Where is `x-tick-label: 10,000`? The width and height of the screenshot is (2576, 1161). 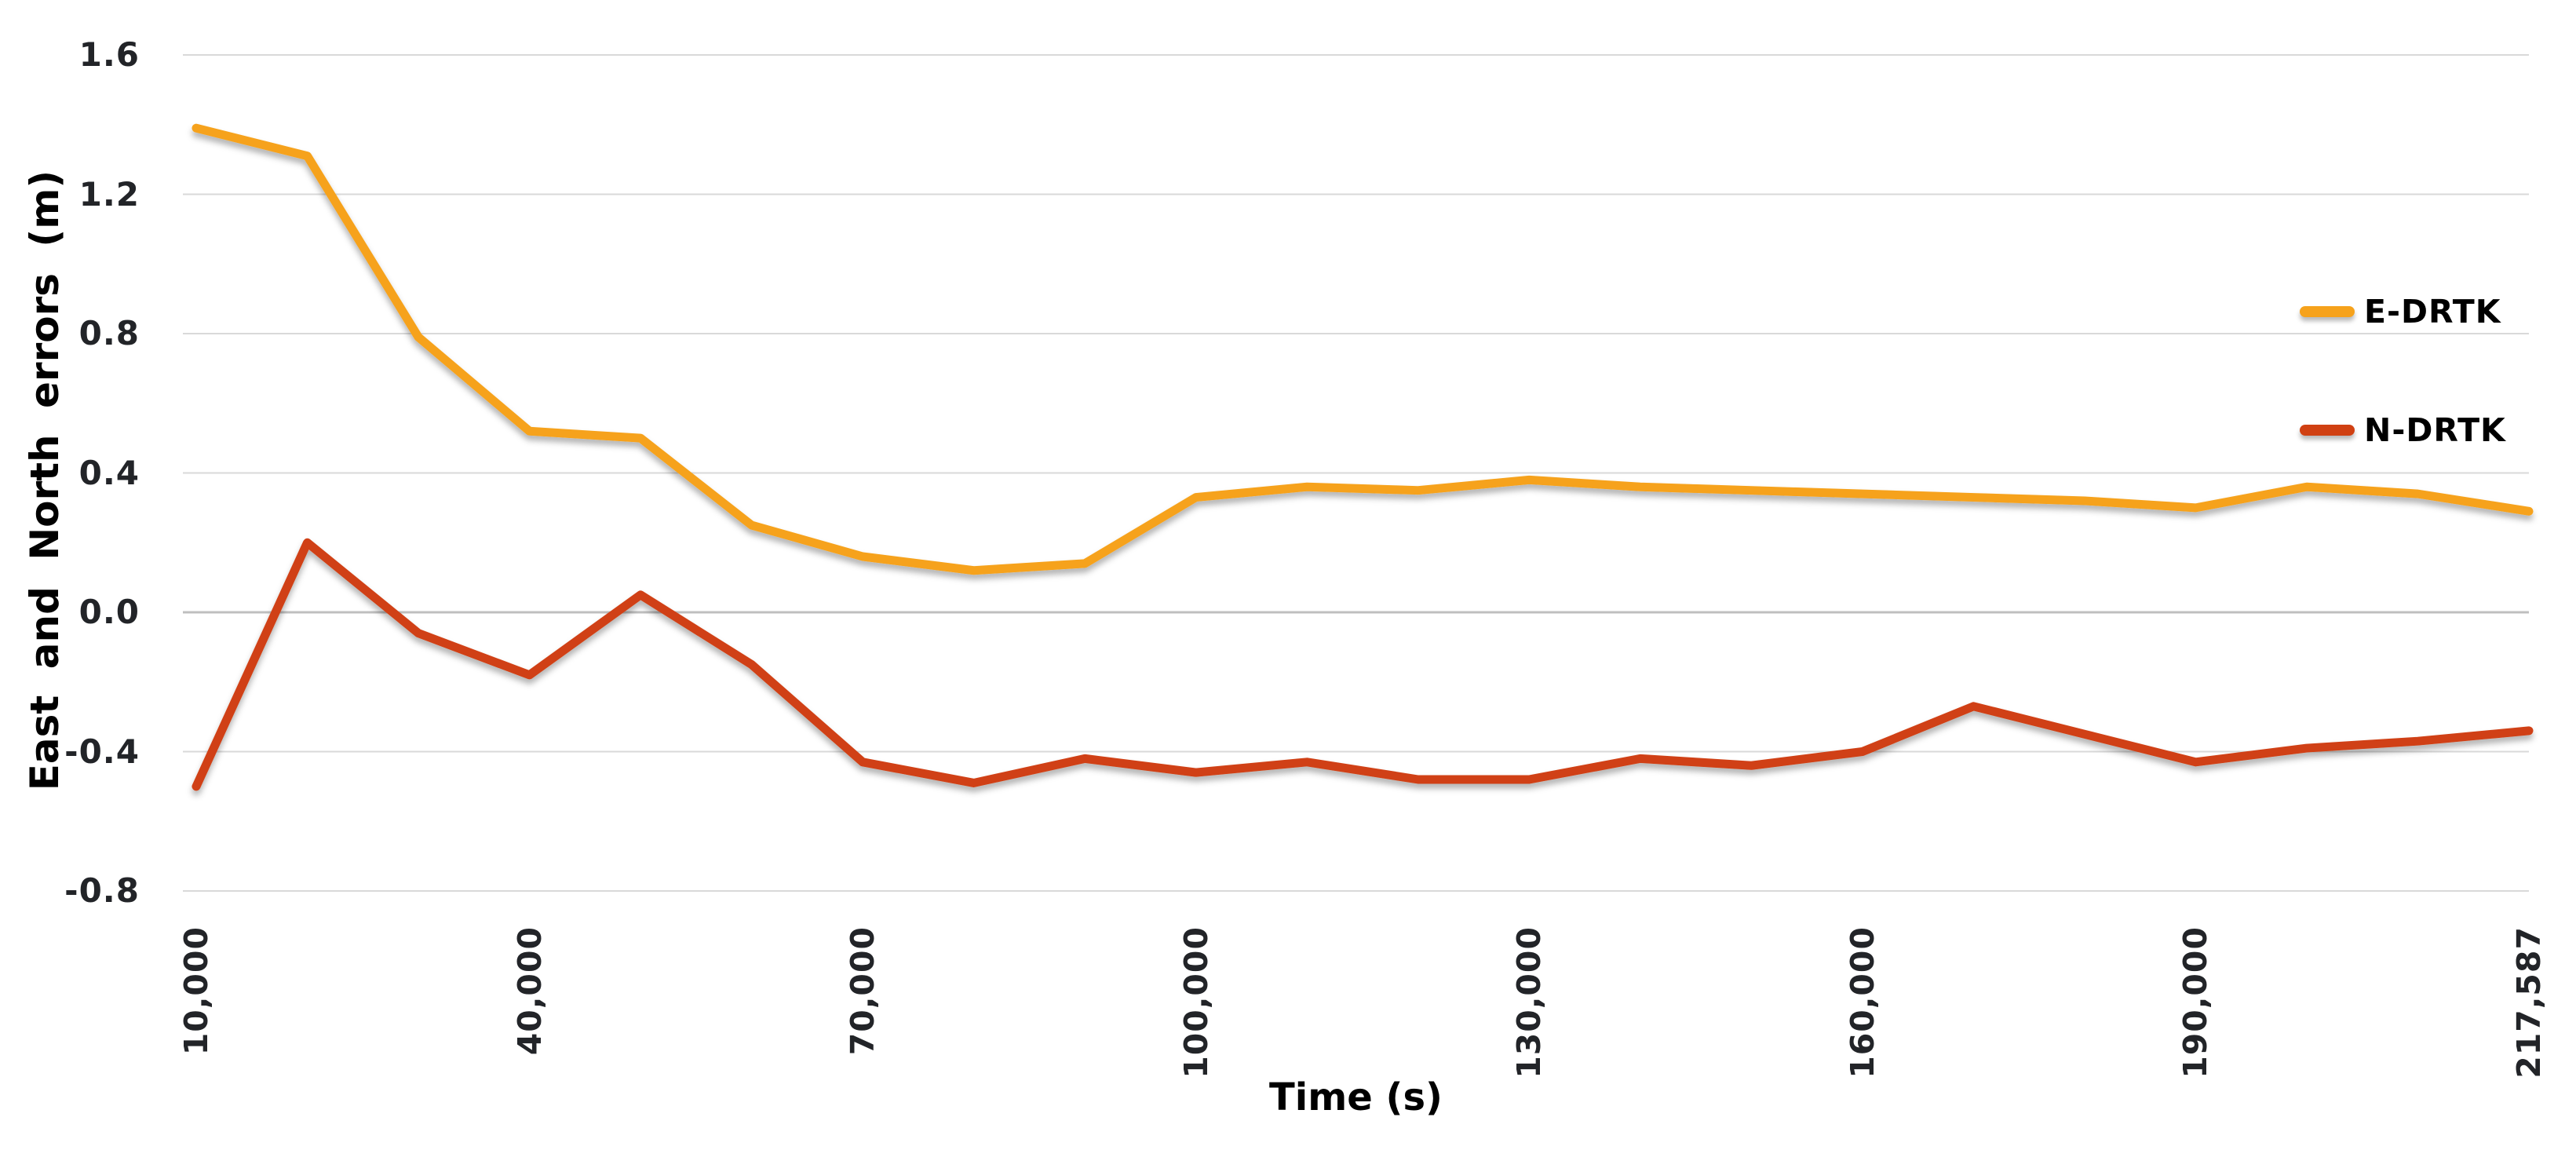 x-tick-label: 10,000 is located at coordinates (196, 991).